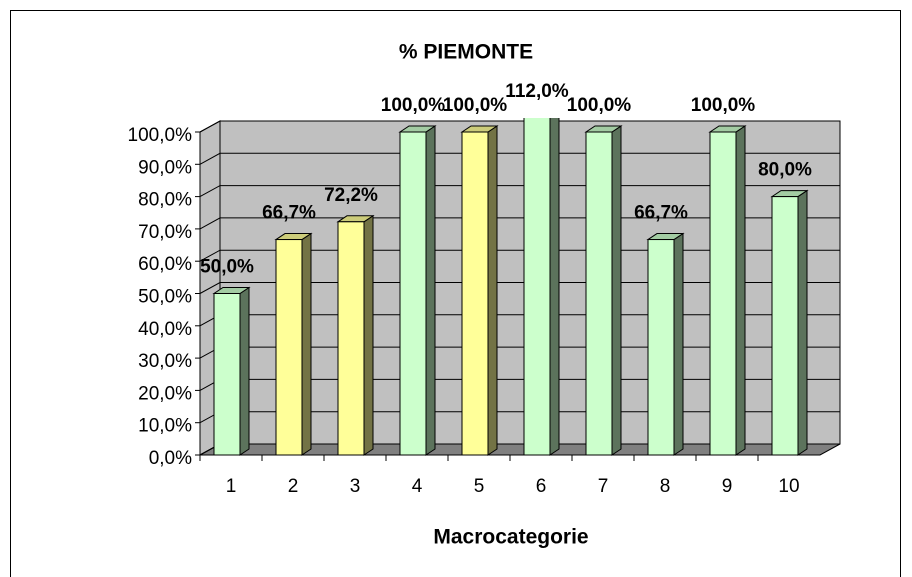  What do you see at coordinates (665, 486) in the screenshot?
I see `x-tick-label: 8` at bounding box center [665, 486].